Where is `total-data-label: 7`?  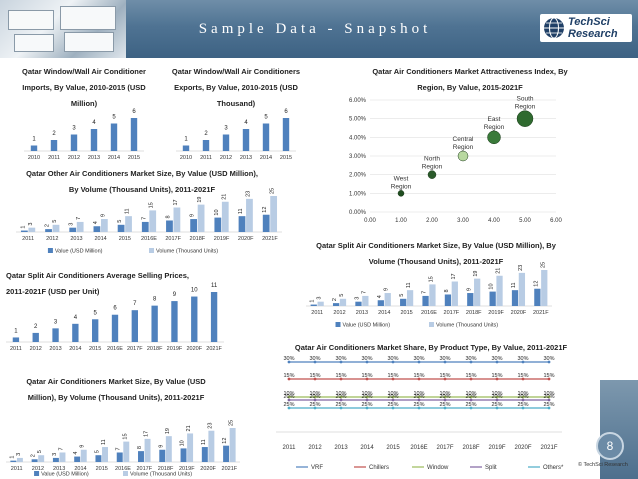 total-data-label: 7 is located at coordinates (119, 448).